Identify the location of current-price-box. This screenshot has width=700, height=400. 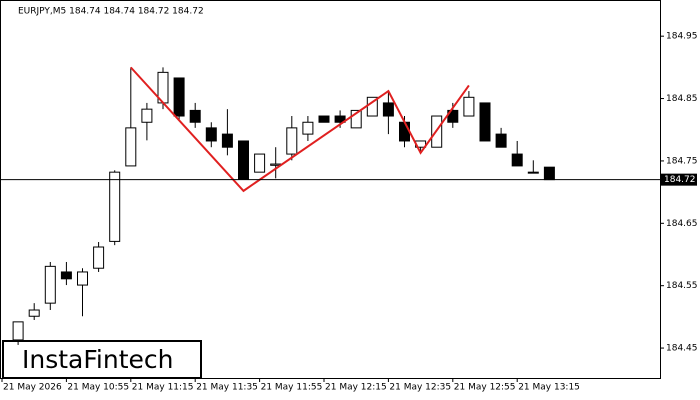
(679, 179).